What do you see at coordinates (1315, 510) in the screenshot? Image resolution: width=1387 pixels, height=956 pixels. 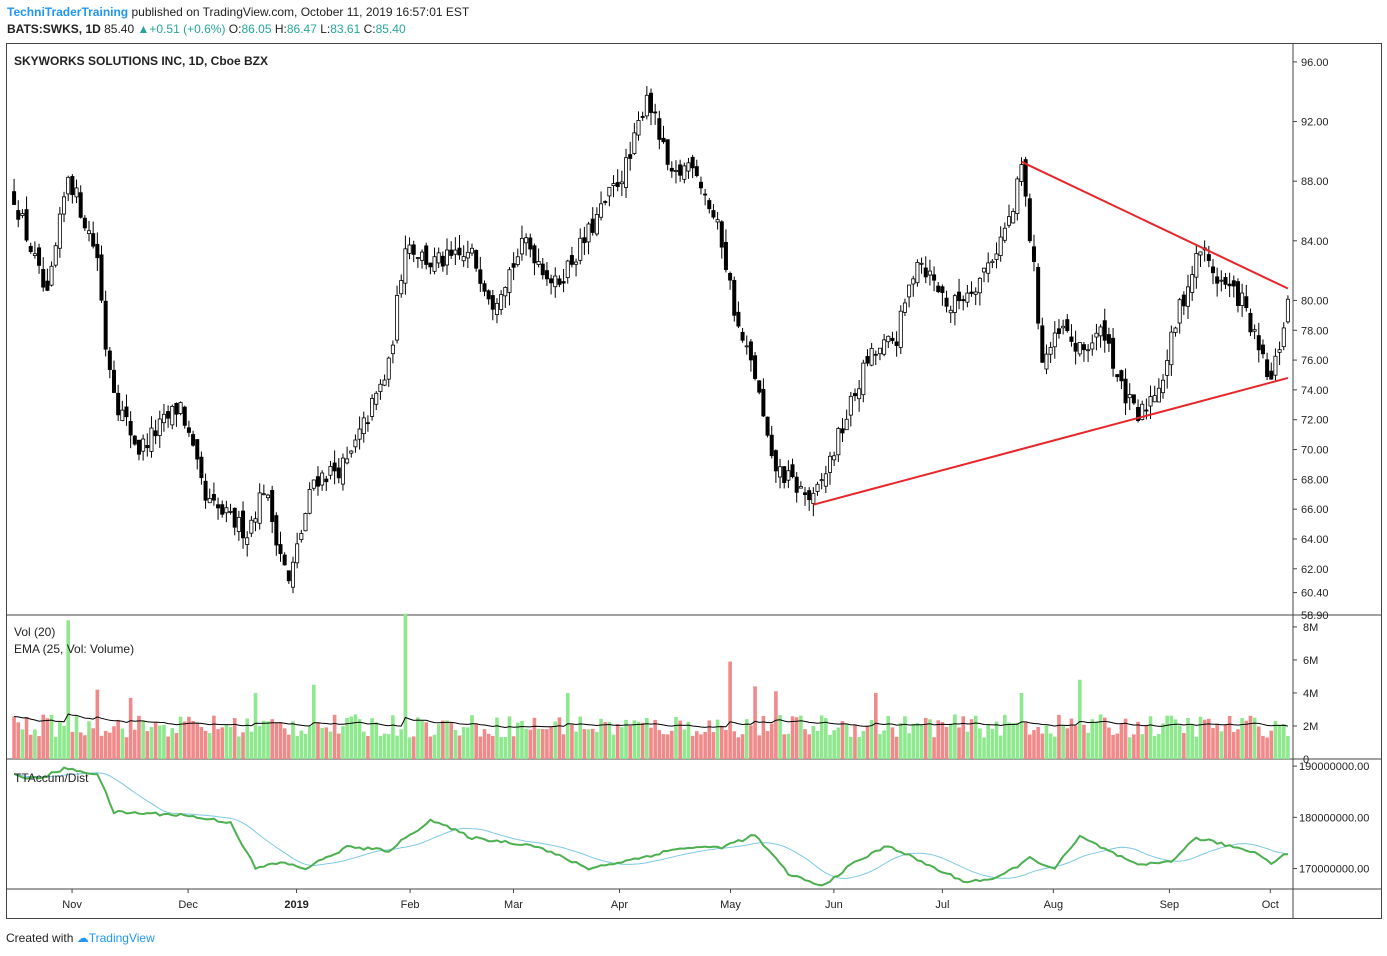 I see `price-tick-label: 66.00` at bounding box center [1315, 510].